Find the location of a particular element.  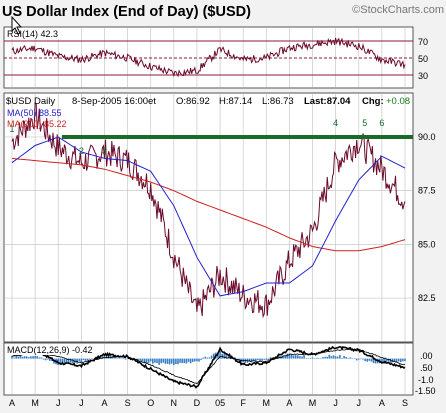

price-tick-label: 85.0 is located at coordinates (427, 244).